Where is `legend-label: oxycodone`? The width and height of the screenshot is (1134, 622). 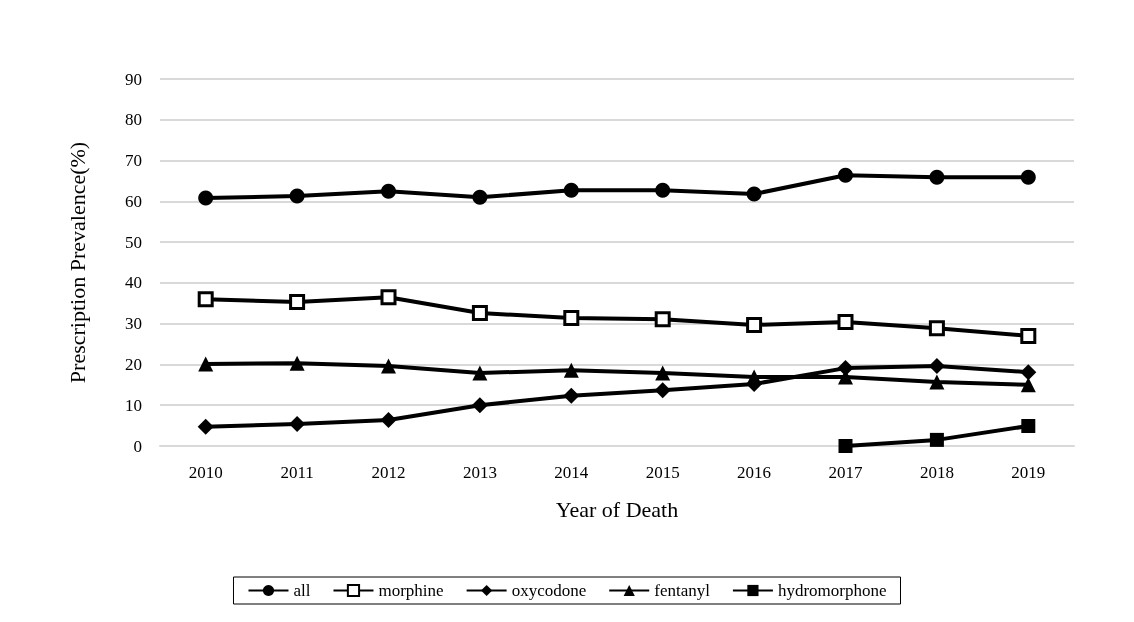
legend-label: oxycodone is located at coordinates (549, 590).